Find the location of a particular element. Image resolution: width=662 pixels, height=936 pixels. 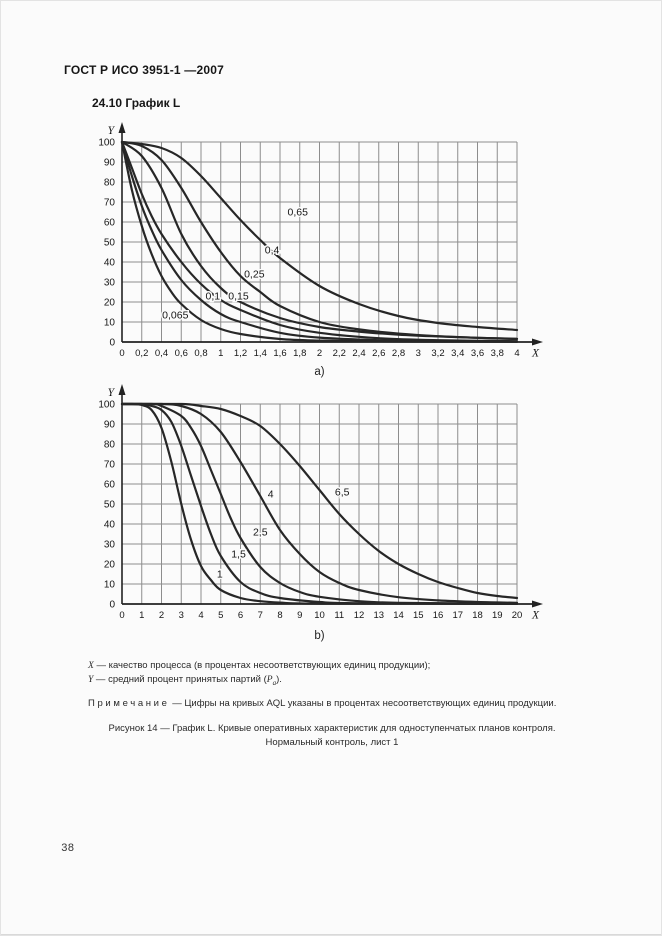

x-tick-label: 1,6 is located at coordinates (279, 353).